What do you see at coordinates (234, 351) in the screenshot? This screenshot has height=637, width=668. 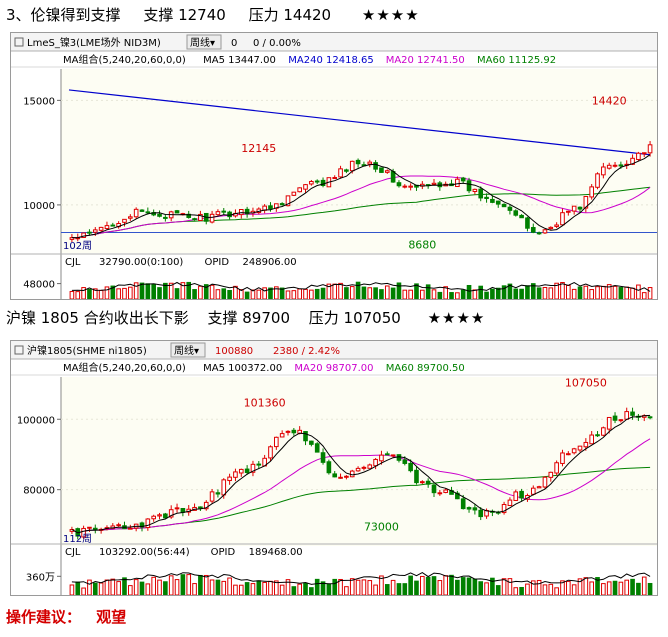 I see `header-last-price: 100880` at bounding box center [234, 351].